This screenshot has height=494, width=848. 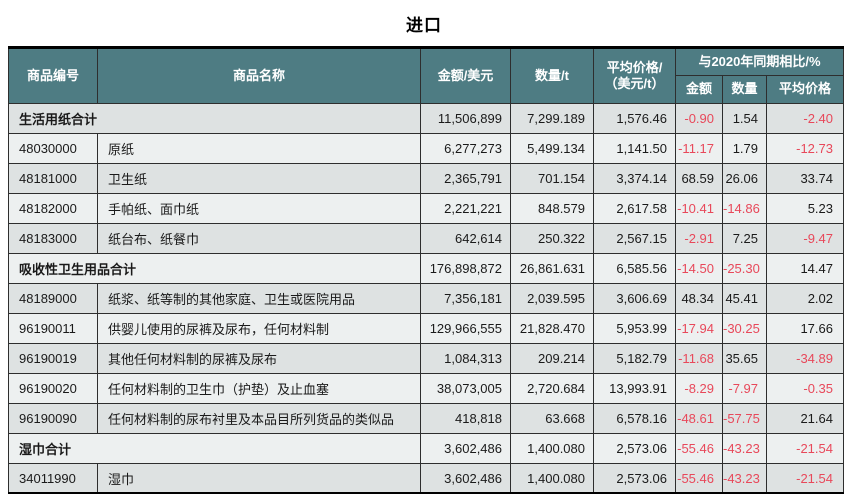 I want to click on page-title: 进口, so click(x=424, y=25).